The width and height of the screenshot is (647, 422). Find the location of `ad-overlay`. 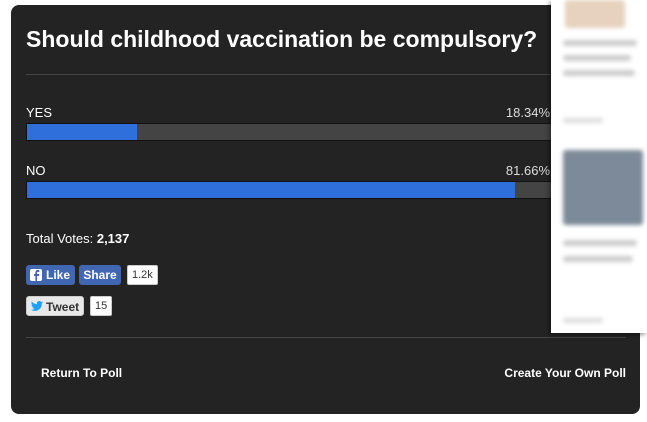

ad-overlay is located at coordinates (599, 166).